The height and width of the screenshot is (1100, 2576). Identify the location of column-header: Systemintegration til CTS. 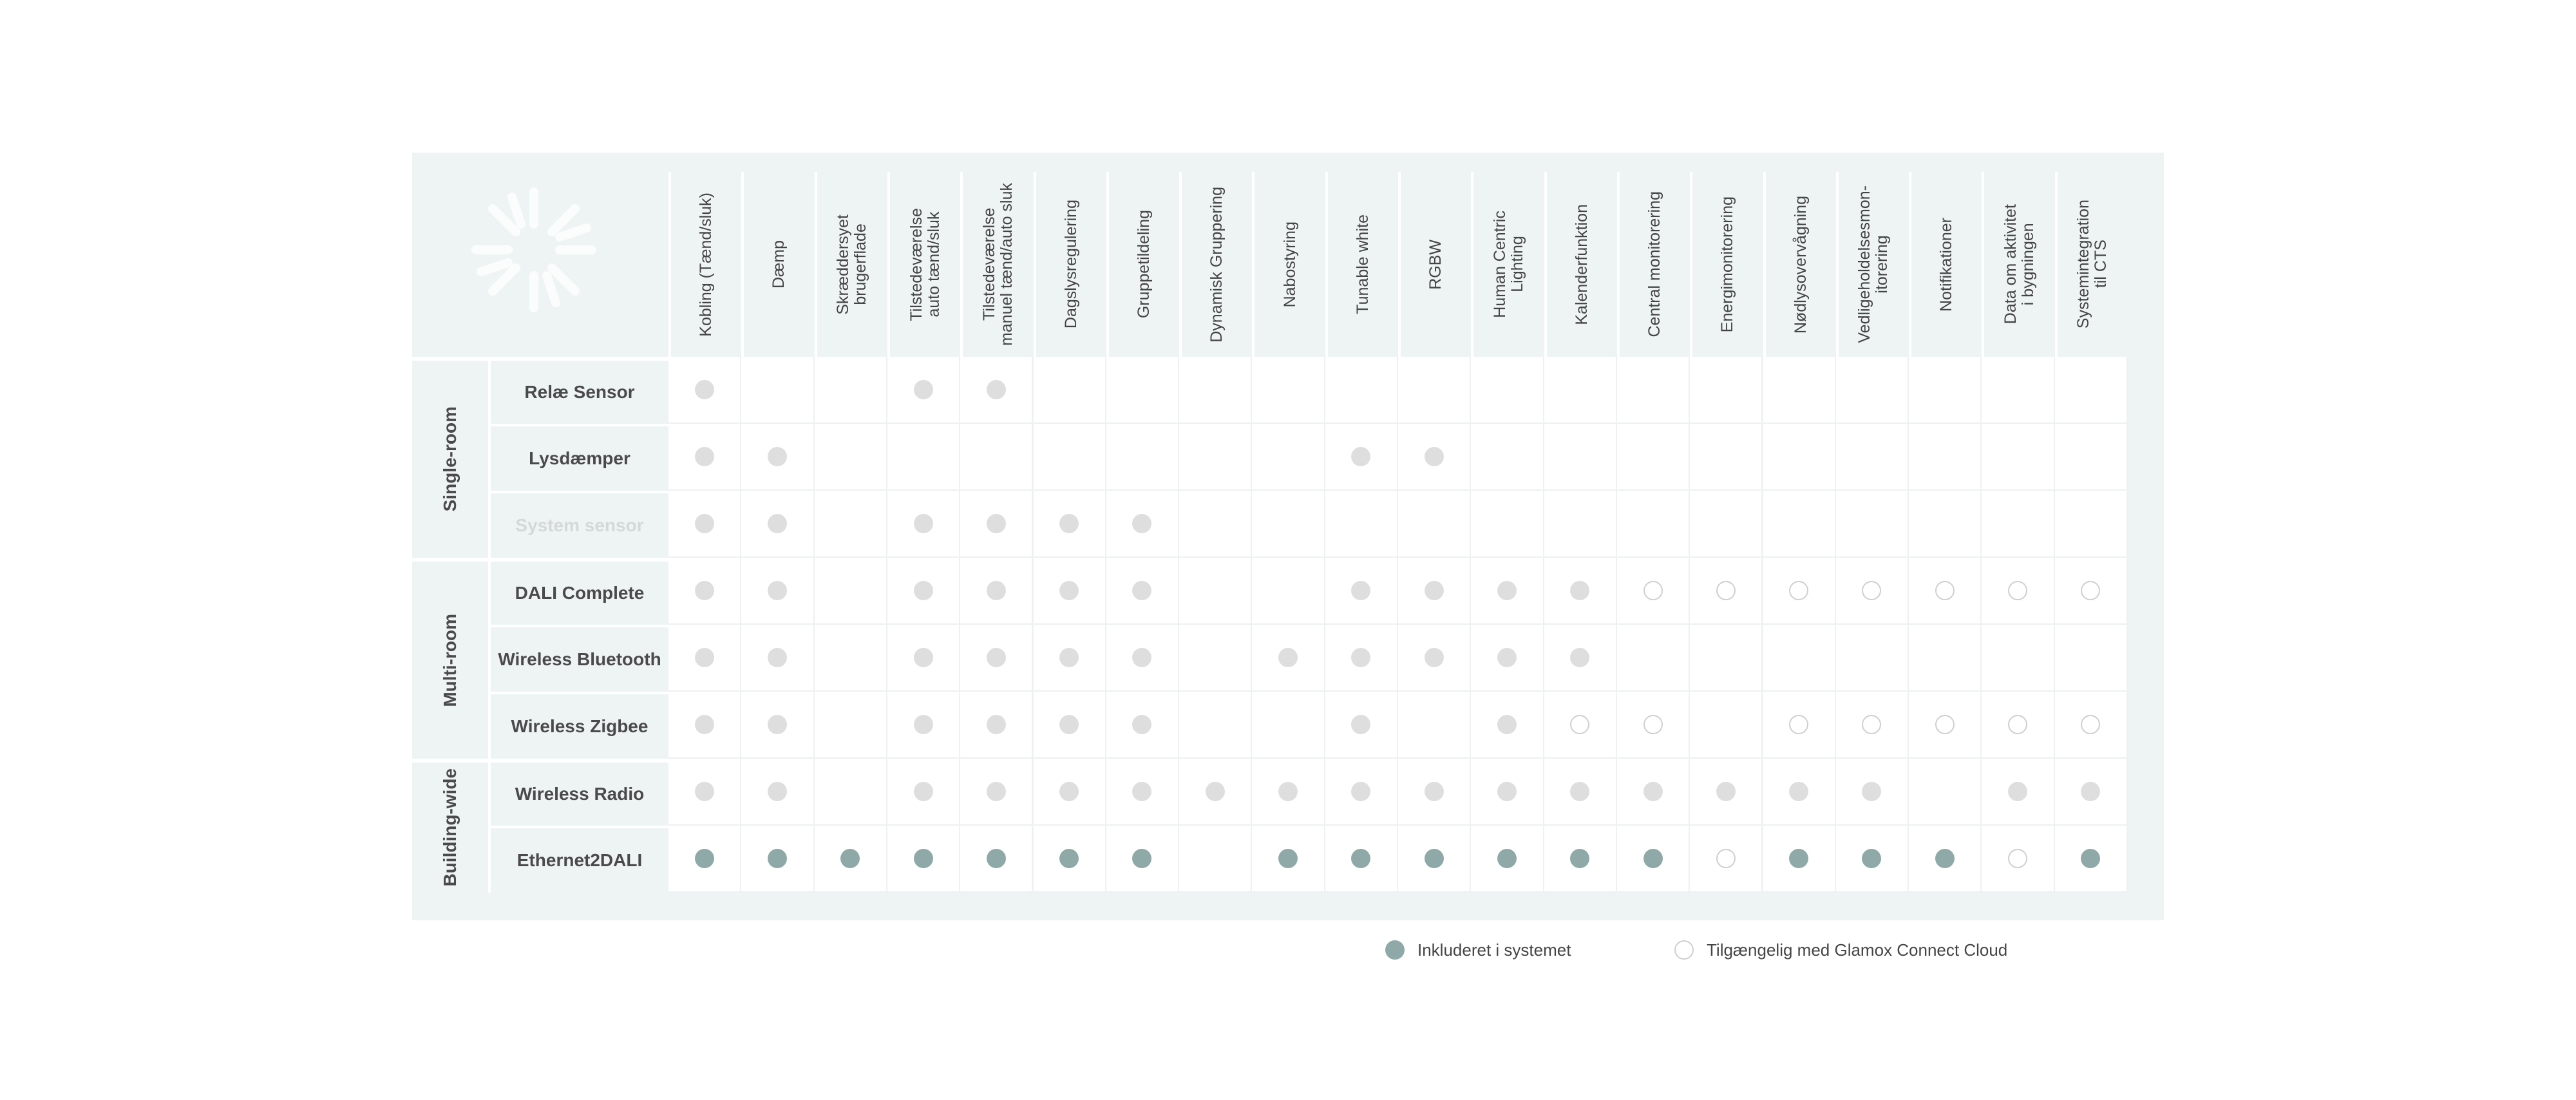
(2091, 264).